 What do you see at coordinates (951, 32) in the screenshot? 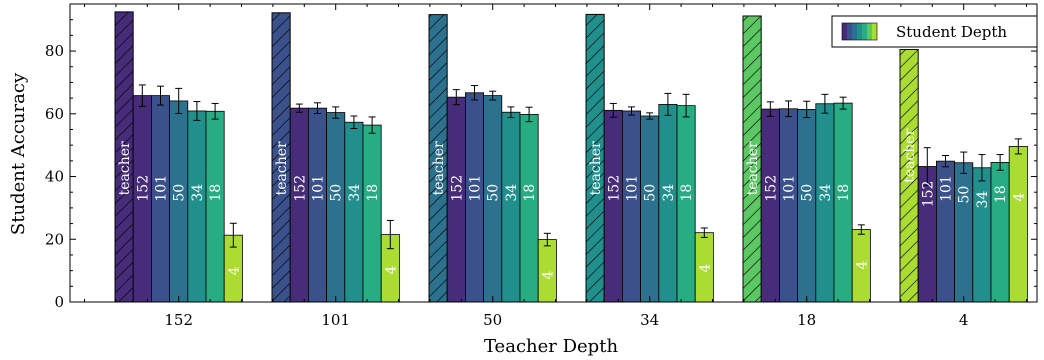
I see `legend-label: Student Depth` at bounding box center [951, 32].